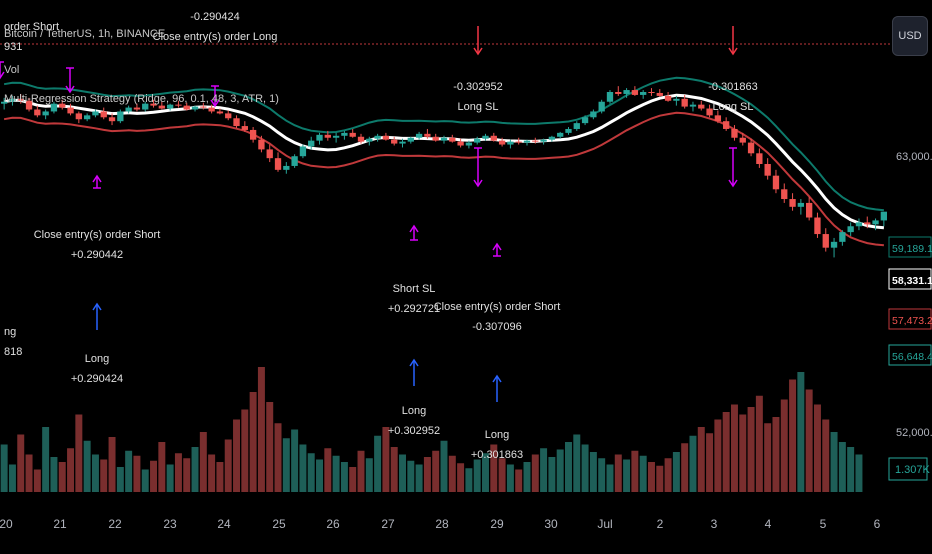 This screenshot has width=932, height=554. I want to click on currency-button: USD, so click(910, 36).